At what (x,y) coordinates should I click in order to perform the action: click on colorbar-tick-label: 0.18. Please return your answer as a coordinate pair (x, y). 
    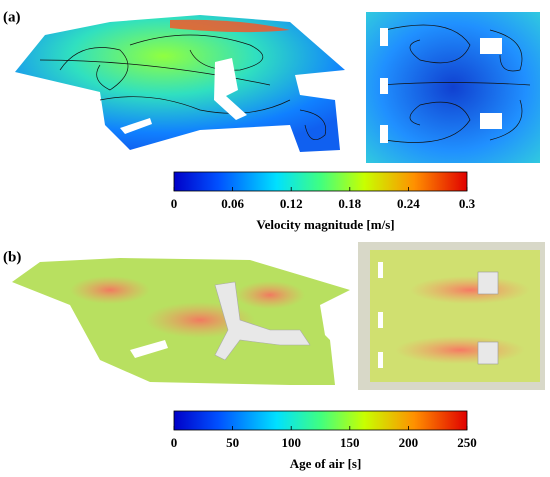
    Looking at the image, I should click on (349, 203).